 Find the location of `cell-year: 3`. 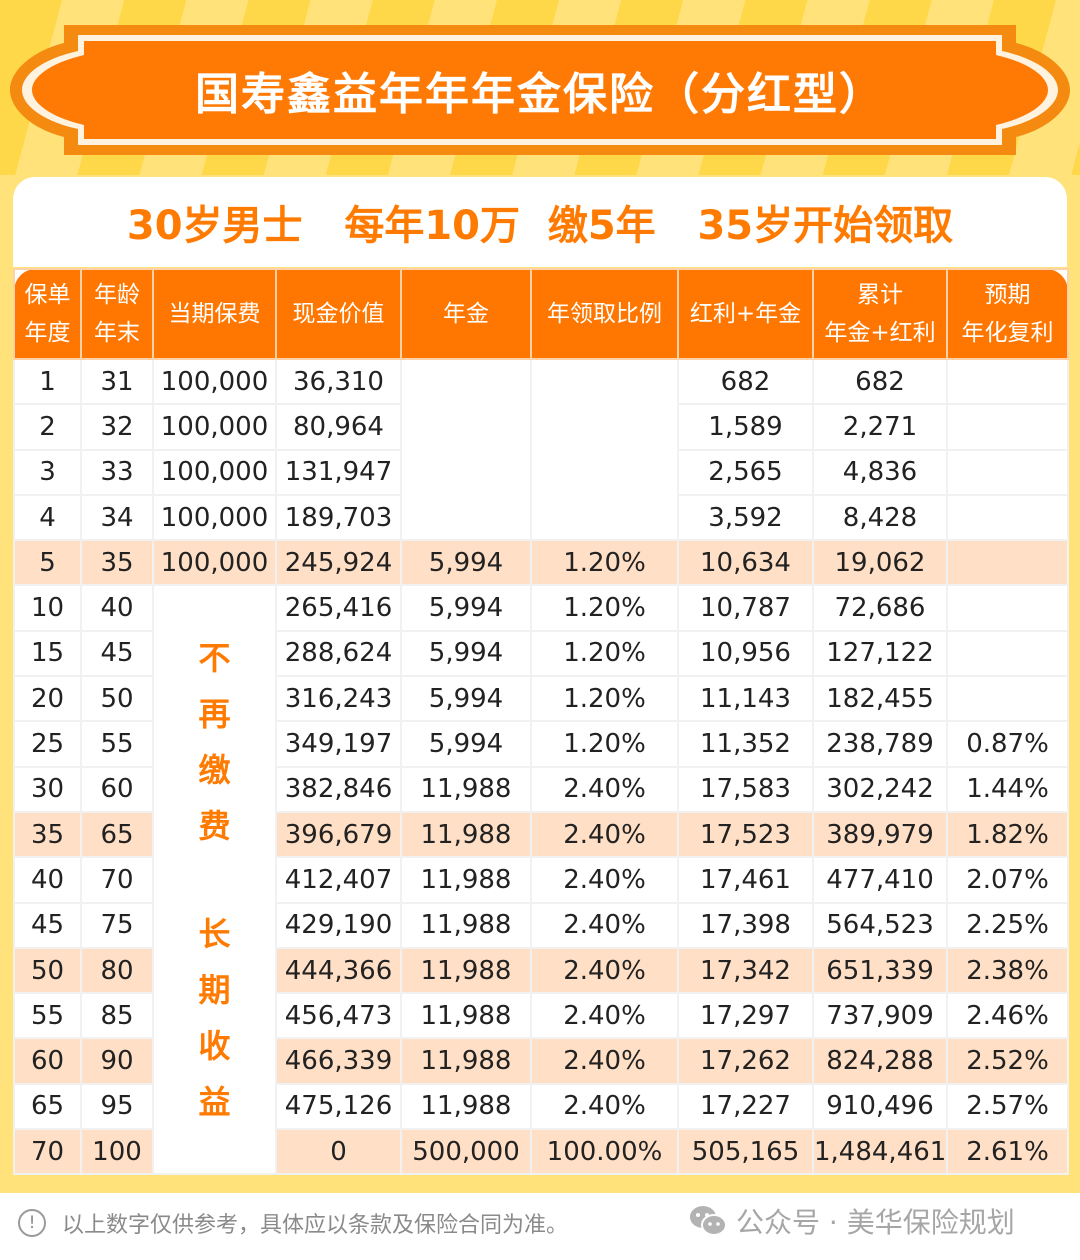

cell-year: 3 is located at coordinates (47, 472).